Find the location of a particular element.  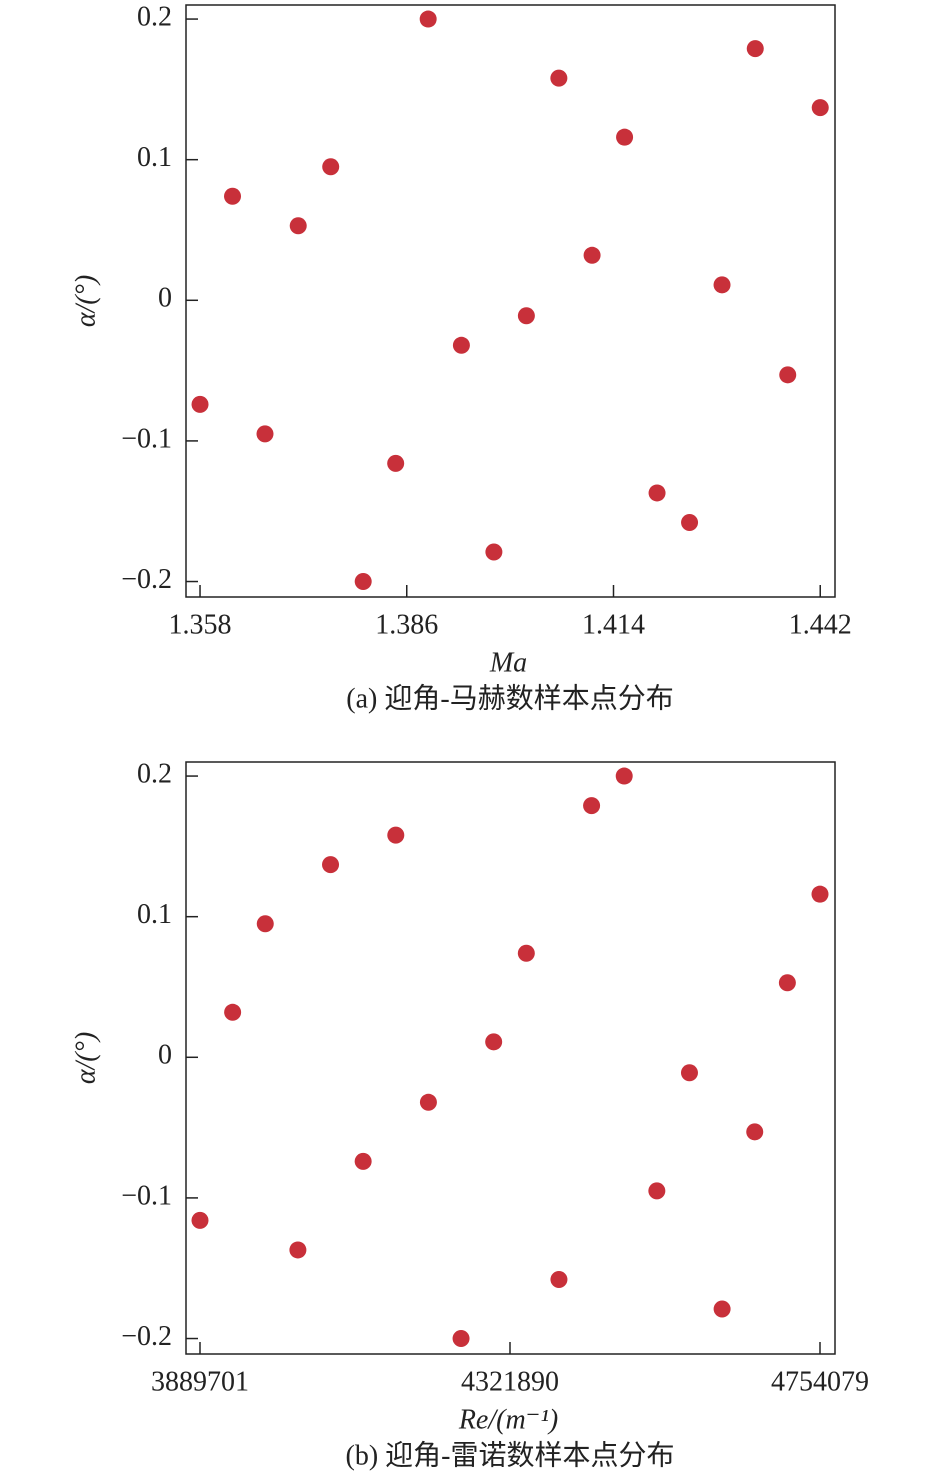

caption: (b) 迎角-雷诺数样本点分布 is located at coordinates (510, 1455).